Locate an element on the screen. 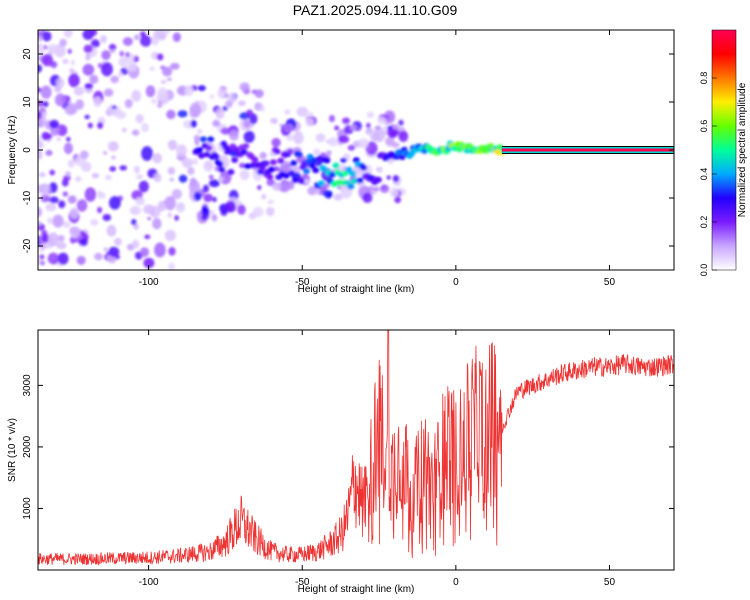 The width and height of the screenshot is (750, 600). colorbar-tick-label: 0.8 is located at coordinates (704, 78).